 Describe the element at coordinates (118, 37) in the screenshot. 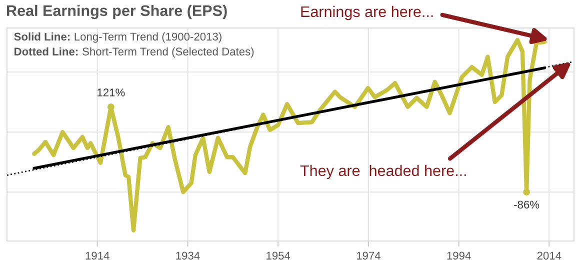

I see `annotation: Solid Line: Long-Term Trend (1900-2013)` at that location.